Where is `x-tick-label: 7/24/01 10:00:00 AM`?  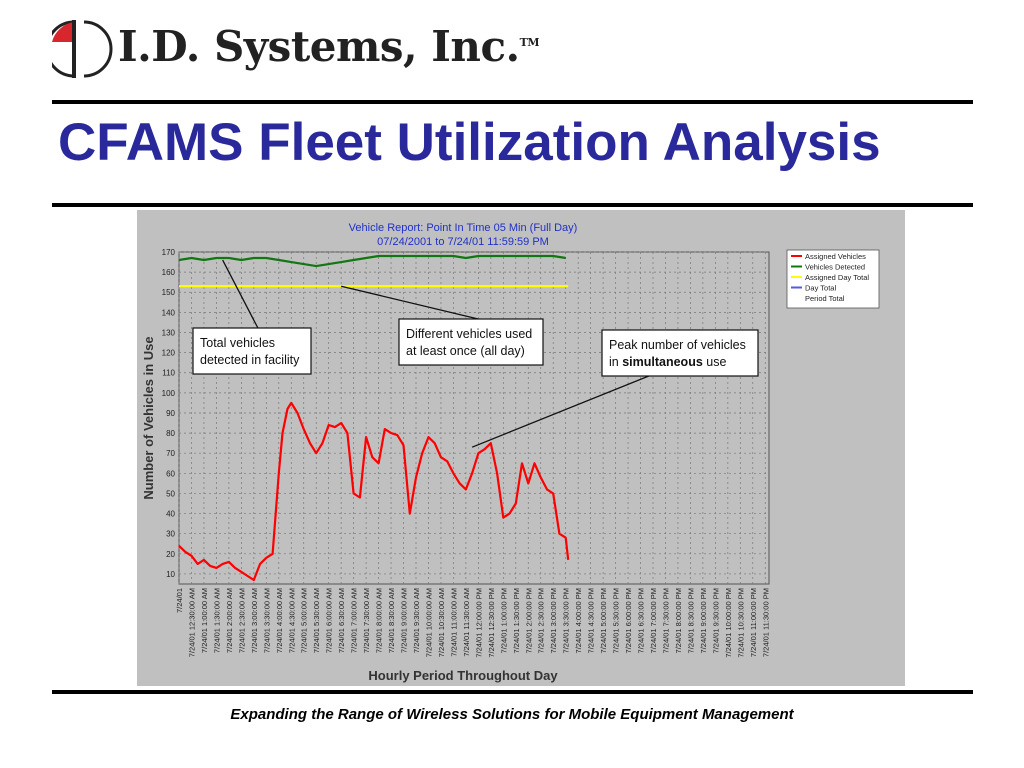 x-tick-label: 7/24/01 10:00:00 AM is located at coordinates (428, 622).